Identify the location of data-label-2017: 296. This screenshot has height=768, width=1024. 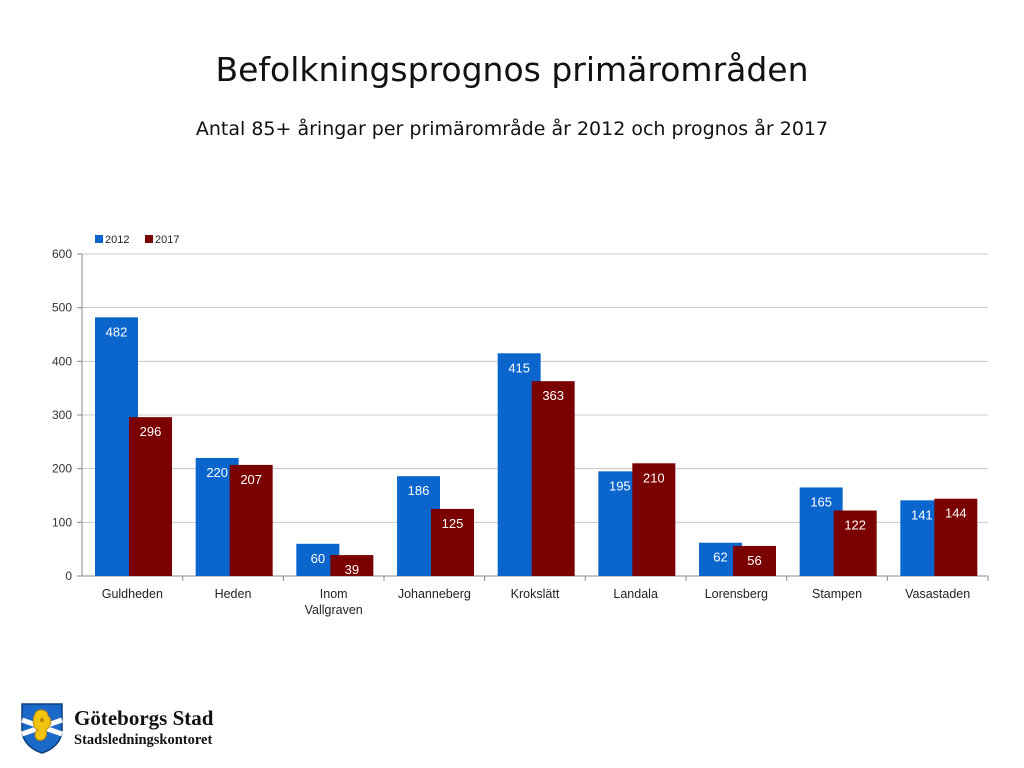
(151, 431).